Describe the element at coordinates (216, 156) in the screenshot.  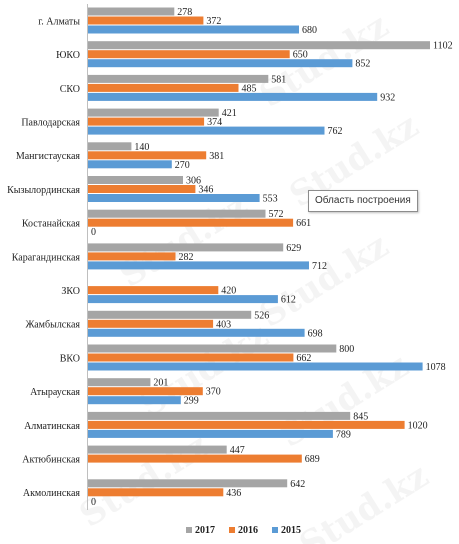
I see `data-label-2016: 381` at that location.